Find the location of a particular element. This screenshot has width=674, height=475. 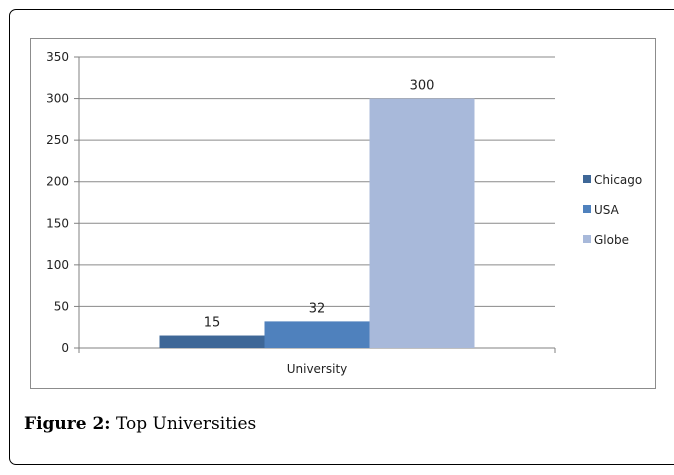

y-tick-label: 200 is located at coordinates (57, 182).